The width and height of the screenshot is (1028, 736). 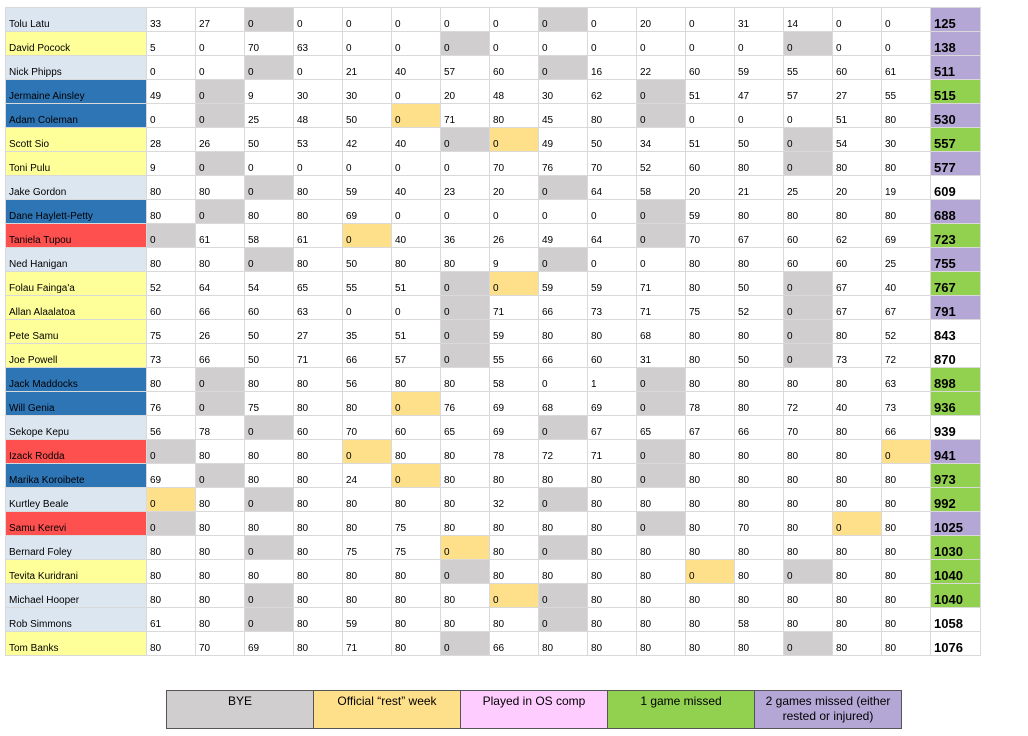 What do you see at coordinates (269, 283) in the screenshot?
I see `minutes-cell: 54` at bounding box center [269, 283].